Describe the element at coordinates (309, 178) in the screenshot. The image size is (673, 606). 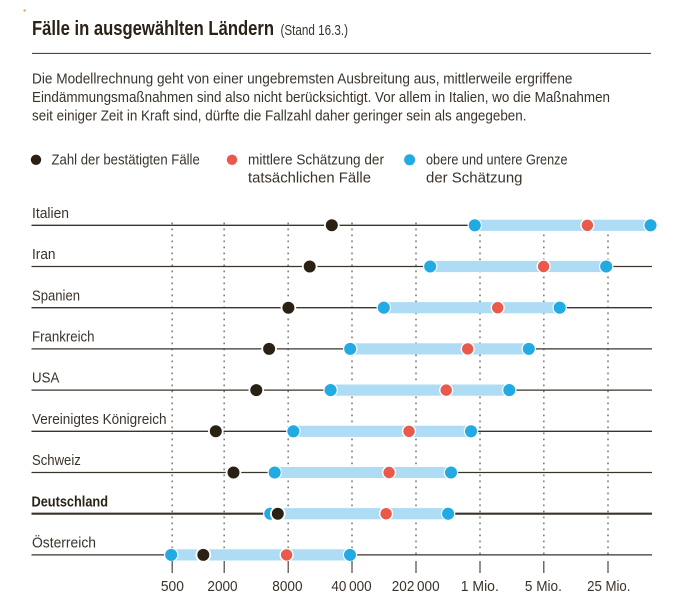
I see `svg-text: tatsächlichen Fälle` at that location.